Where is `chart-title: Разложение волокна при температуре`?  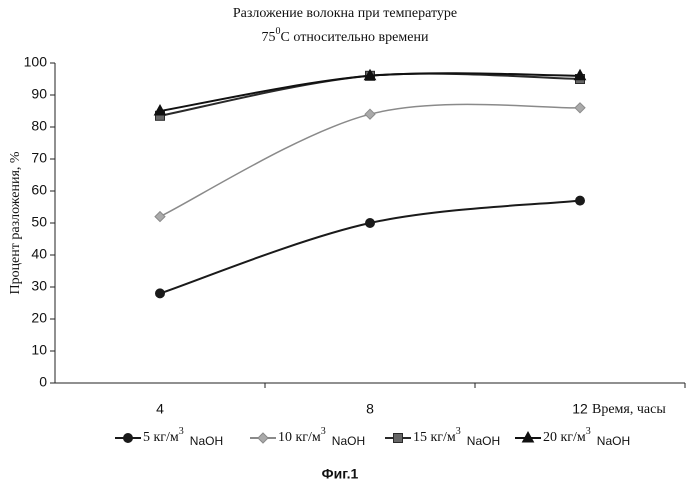 chart-title: Разложение волокна при температуре is located at coordinates (345, 13).